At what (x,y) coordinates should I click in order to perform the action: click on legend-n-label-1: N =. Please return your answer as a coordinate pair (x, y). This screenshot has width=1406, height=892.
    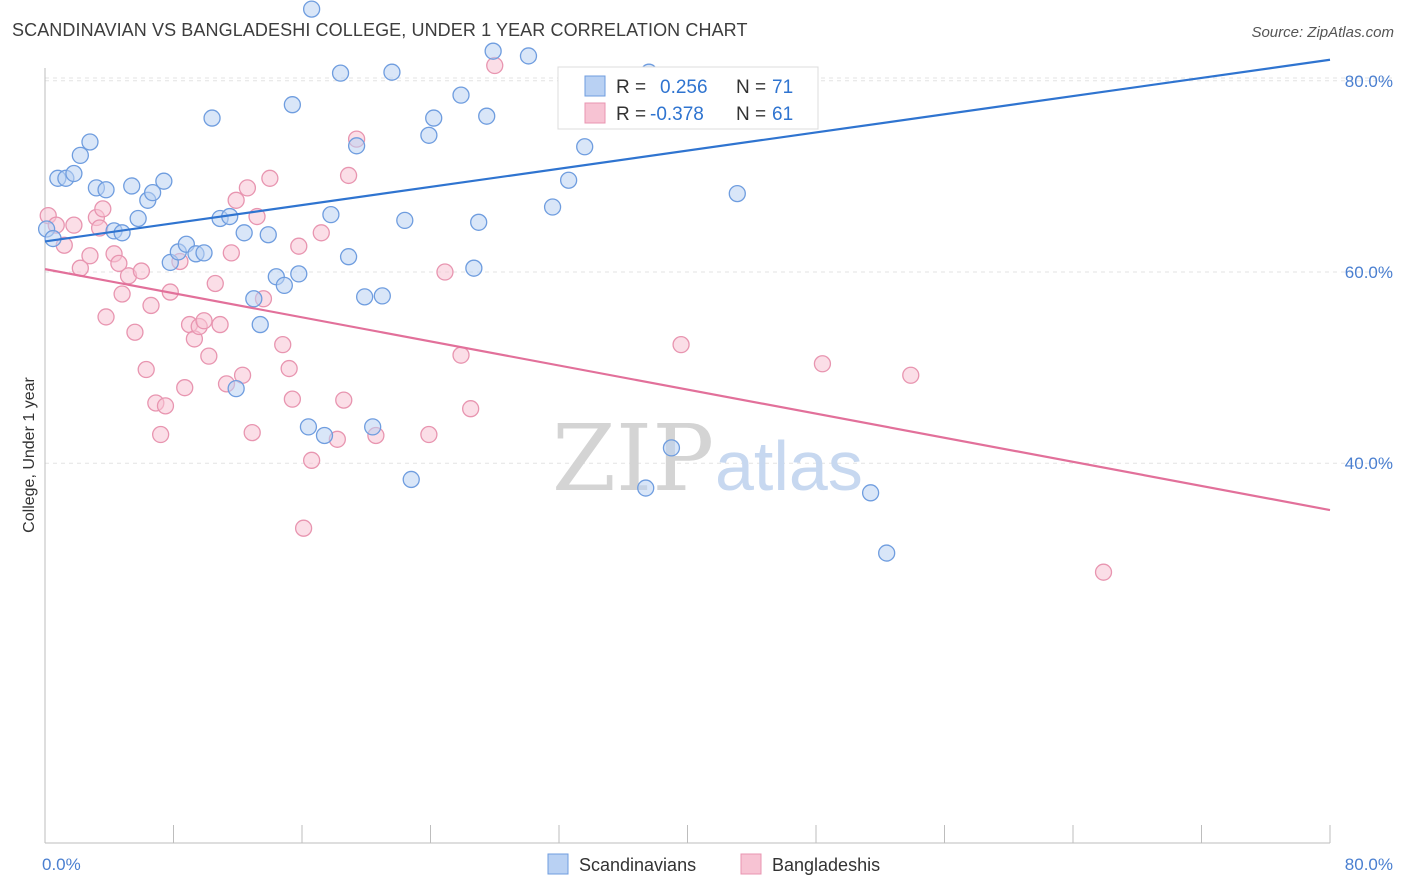
    Looking at the image, I should click on (751, 87).